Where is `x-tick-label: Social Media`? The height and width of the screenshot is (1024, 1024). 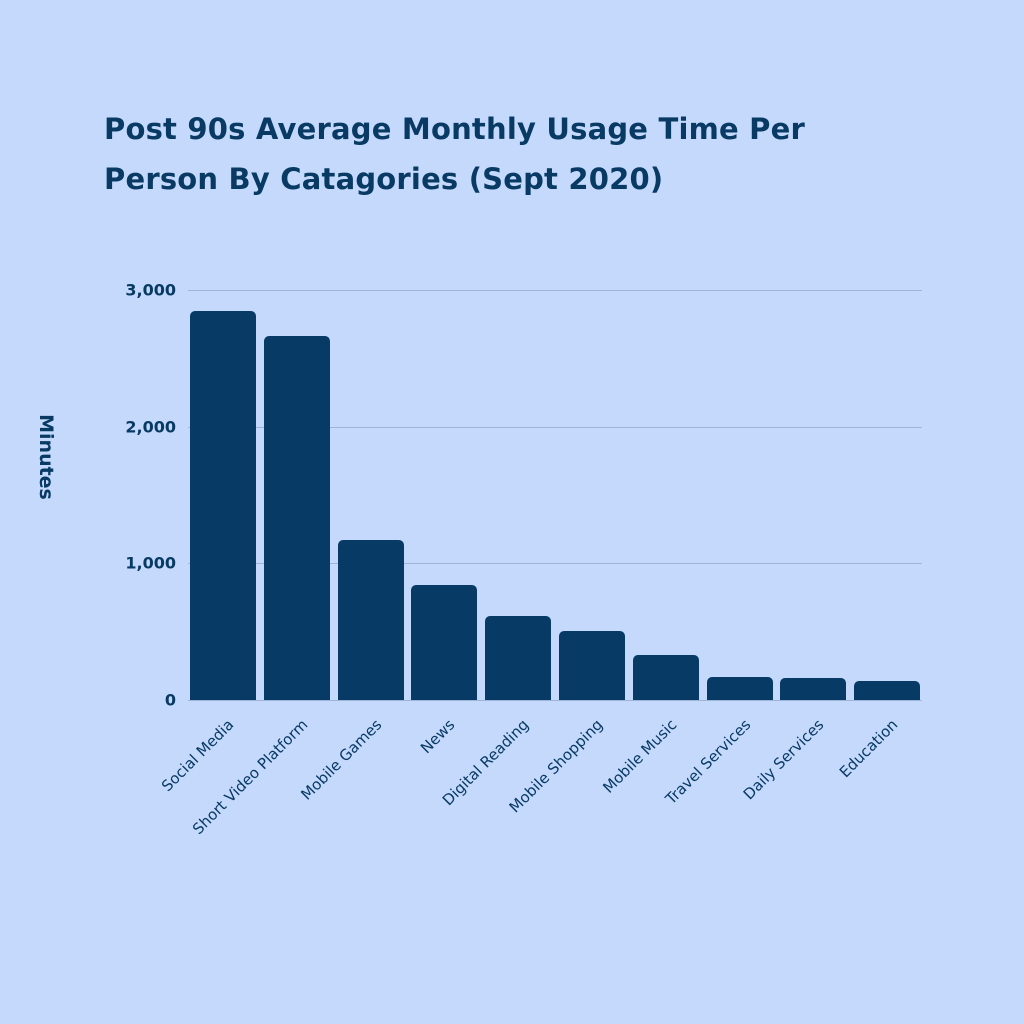
x-tick-label: Social Media is located at coordinates (197, 755).